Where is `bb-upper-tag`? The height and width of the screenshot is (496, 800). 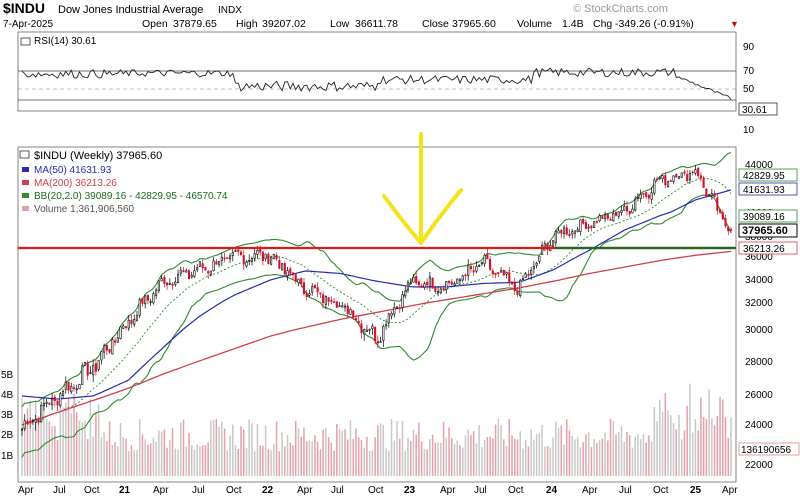
bb-upper-tag is located at coordinates (768, 175).